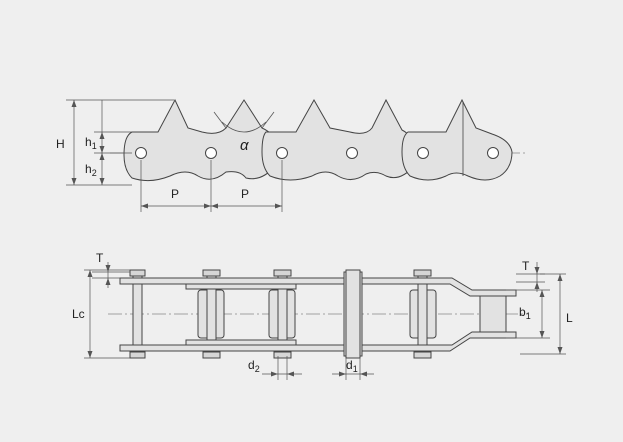 This screenshot has height=442, width=623. Describe the element at coordinates (542, 334) in the screenshot. I see `b1-arrow-bottom` at that location.